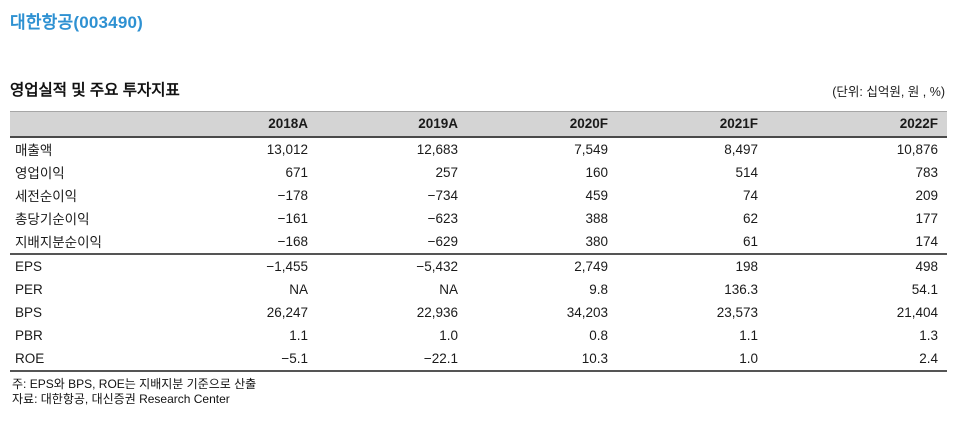 The height and width of the screenshot is (431, 958). Describe the element at coordinates (478, 218) in the screenshot. I see `table-row: 총당기순이익 −161 −623 388 62 177` at that location.